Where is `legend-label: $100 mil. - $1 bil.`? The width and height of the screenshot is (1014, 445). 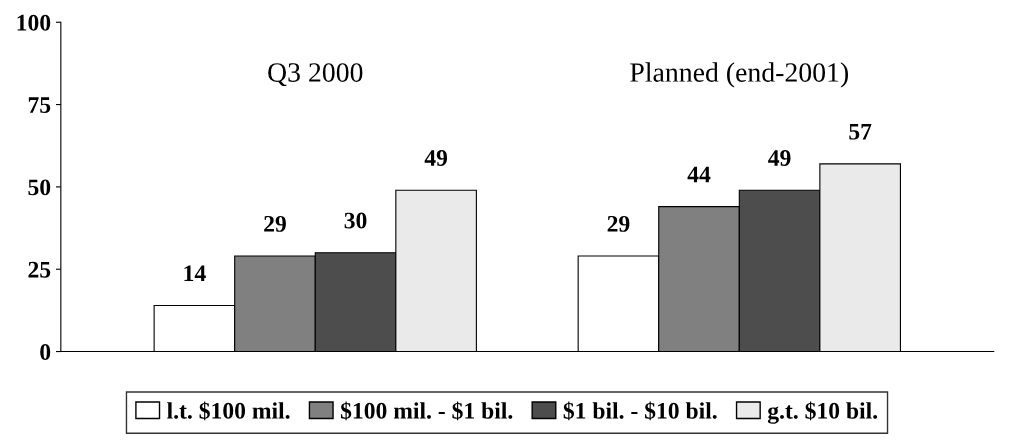 legend-label: $100 mil. - $1 bil. is located at coordinates (426, 411).